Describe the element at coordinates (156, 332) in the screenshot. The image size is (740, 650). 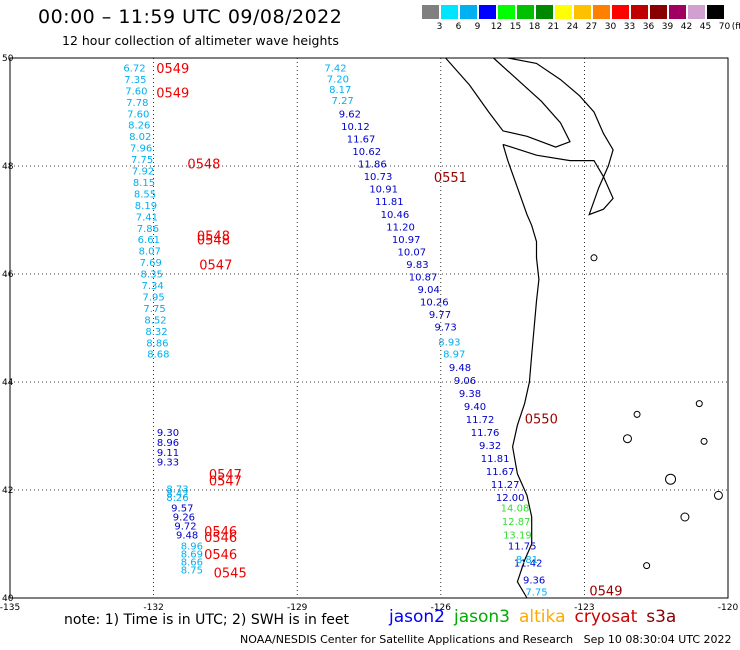
I see `wave-height-label: 8.32` at that location.